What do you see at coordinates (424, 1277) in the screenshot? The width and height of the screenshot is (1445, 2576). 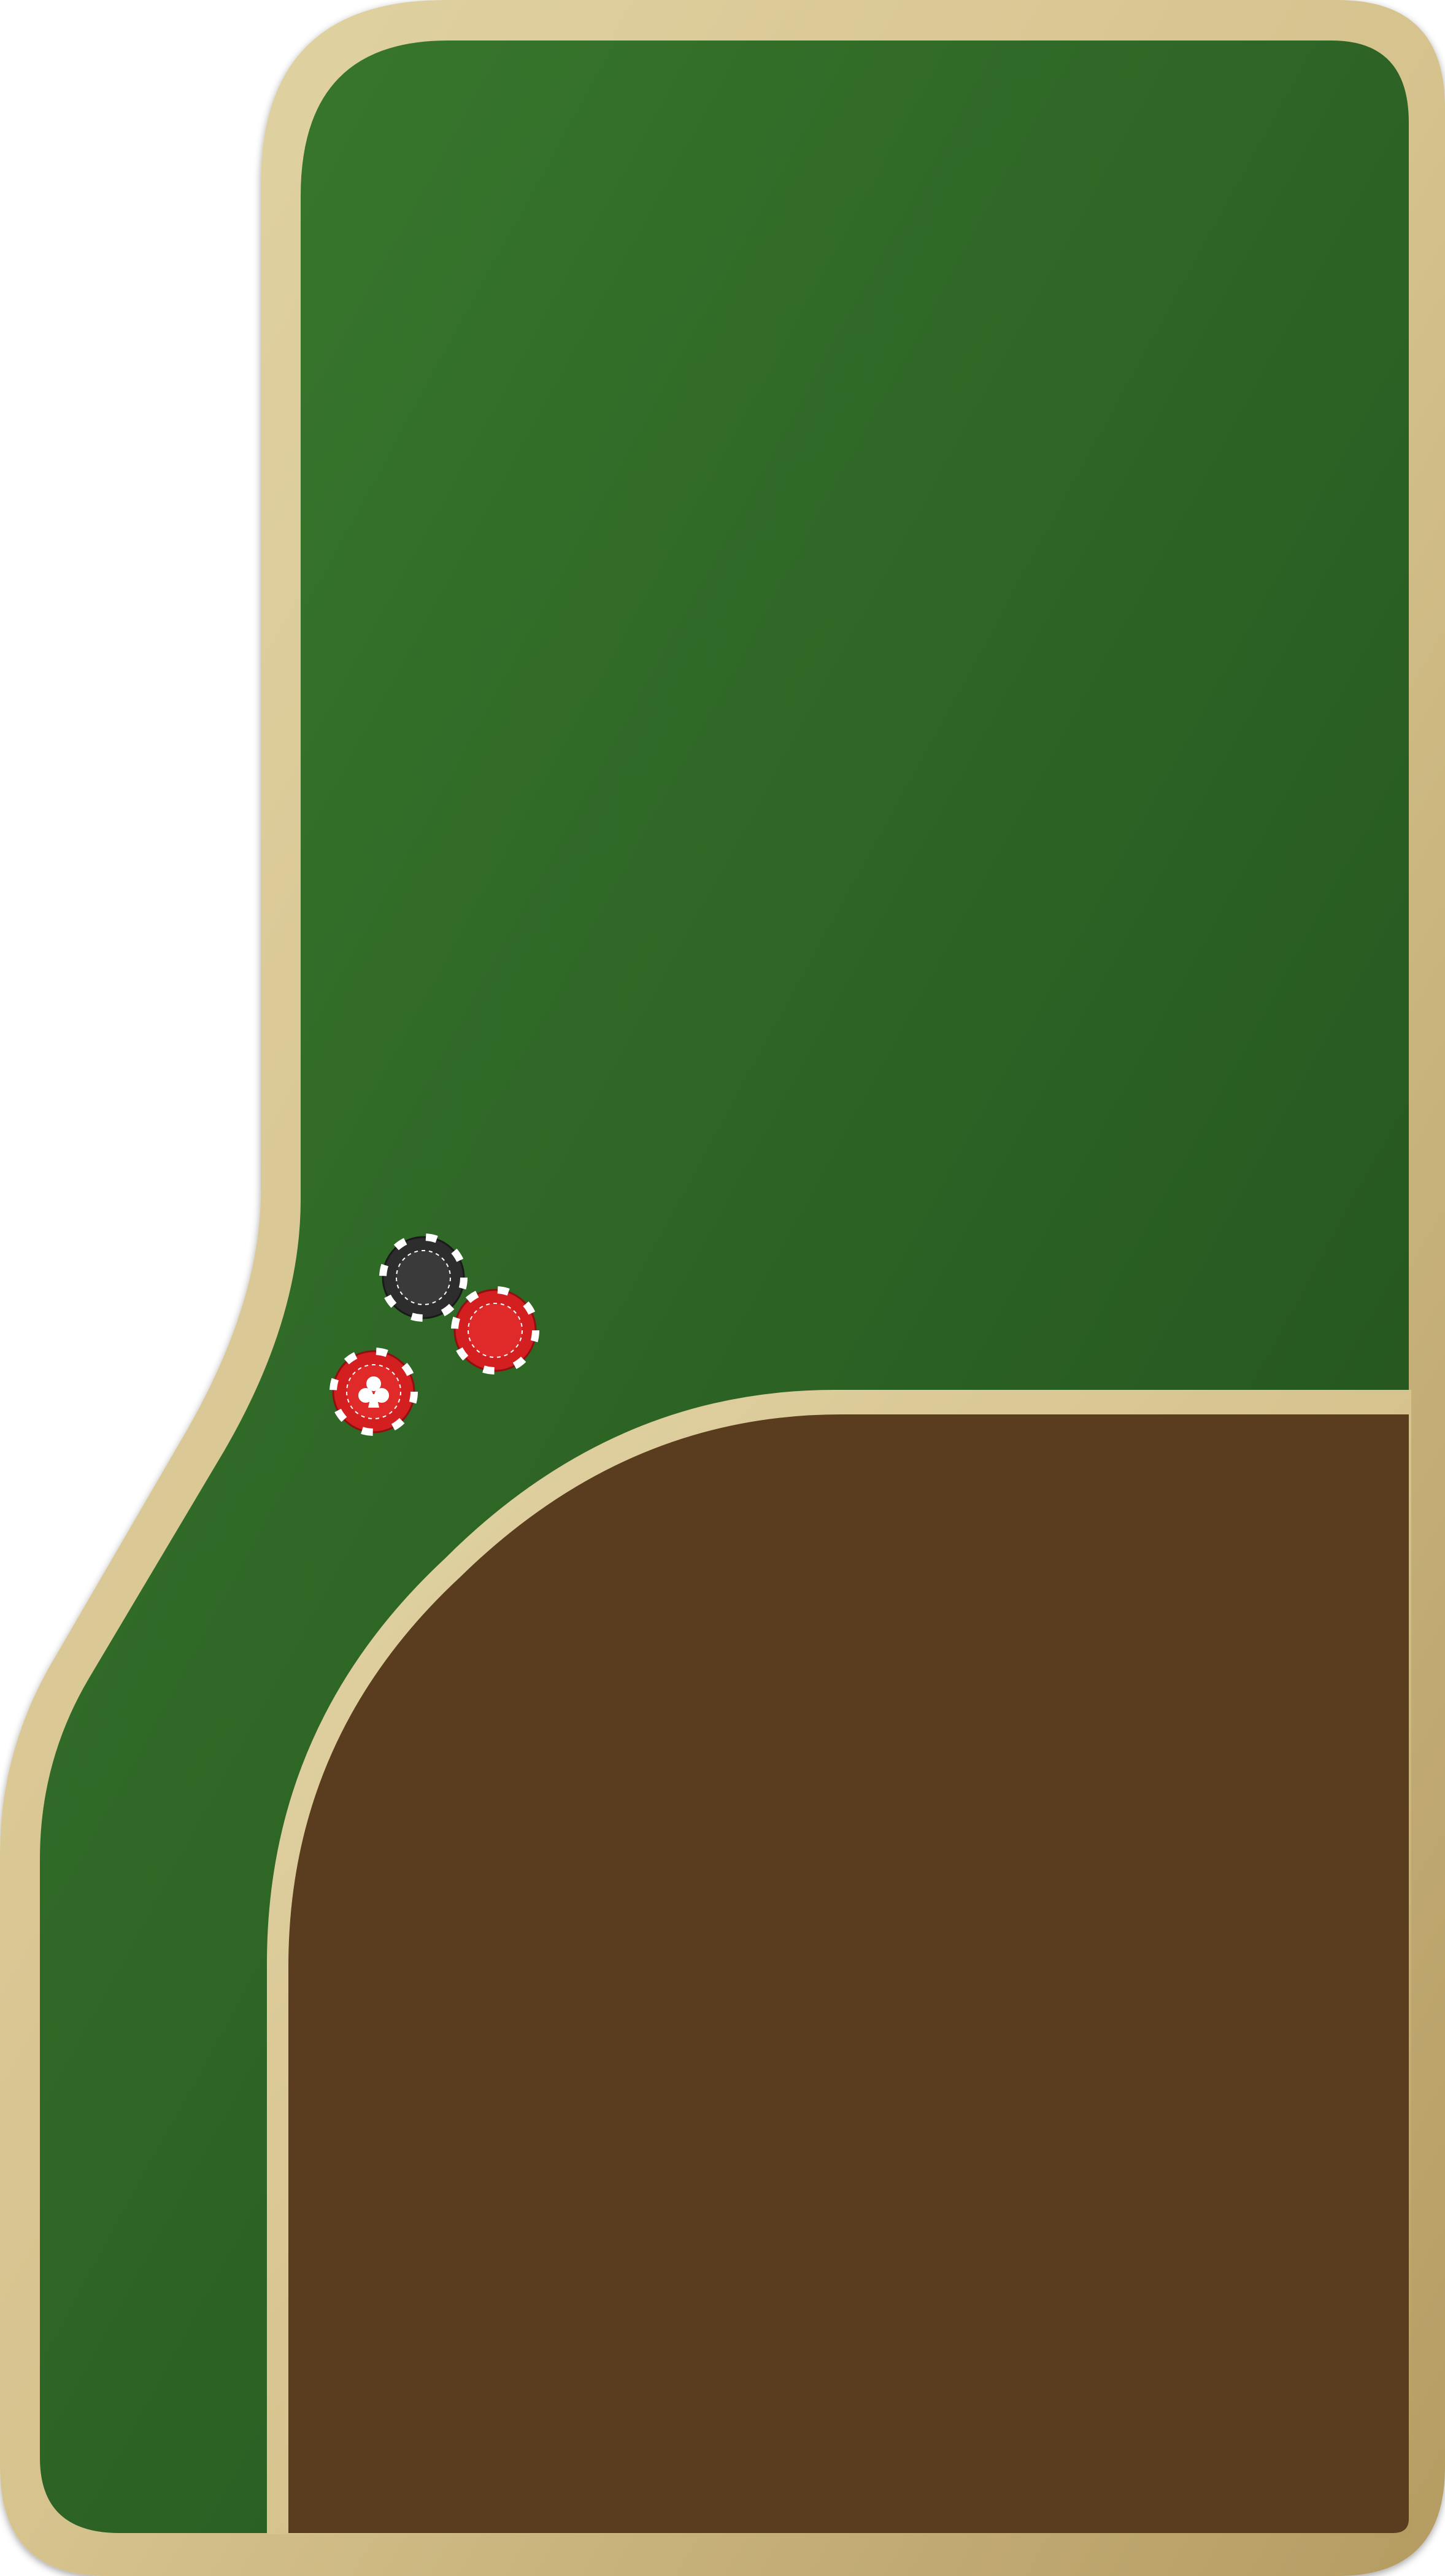 I see `chip-black` at bounding box center [424, 1277].